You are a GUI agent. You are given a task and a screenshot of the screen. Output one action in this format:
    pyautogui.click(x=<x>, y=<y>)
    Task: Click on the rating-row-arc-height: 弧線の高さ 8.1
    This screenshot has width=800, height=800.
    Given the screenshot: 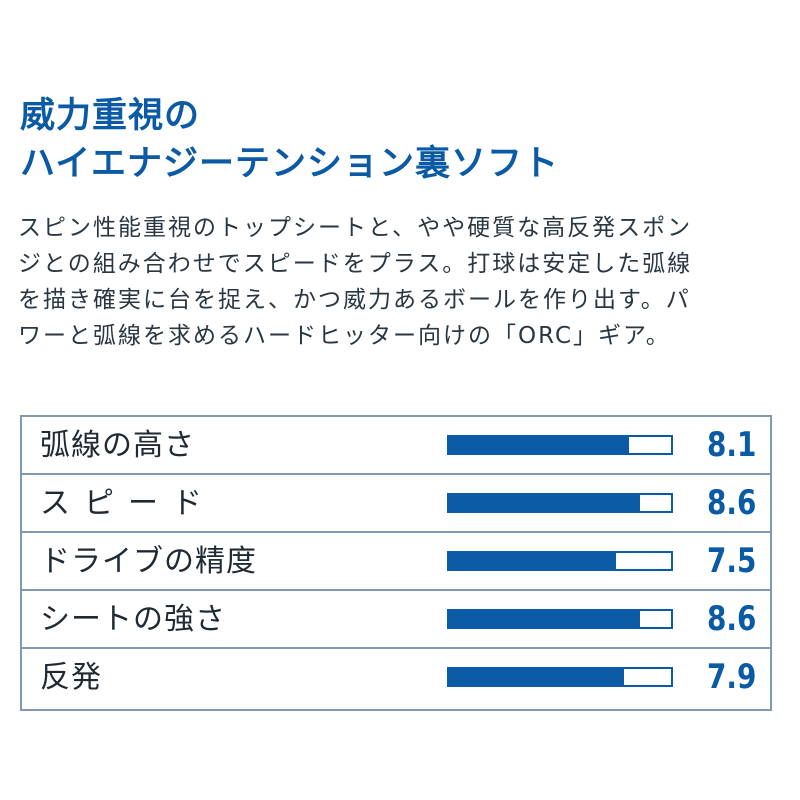 What is the action you would take?
    pyautogui.click(x=396, y=446)
    